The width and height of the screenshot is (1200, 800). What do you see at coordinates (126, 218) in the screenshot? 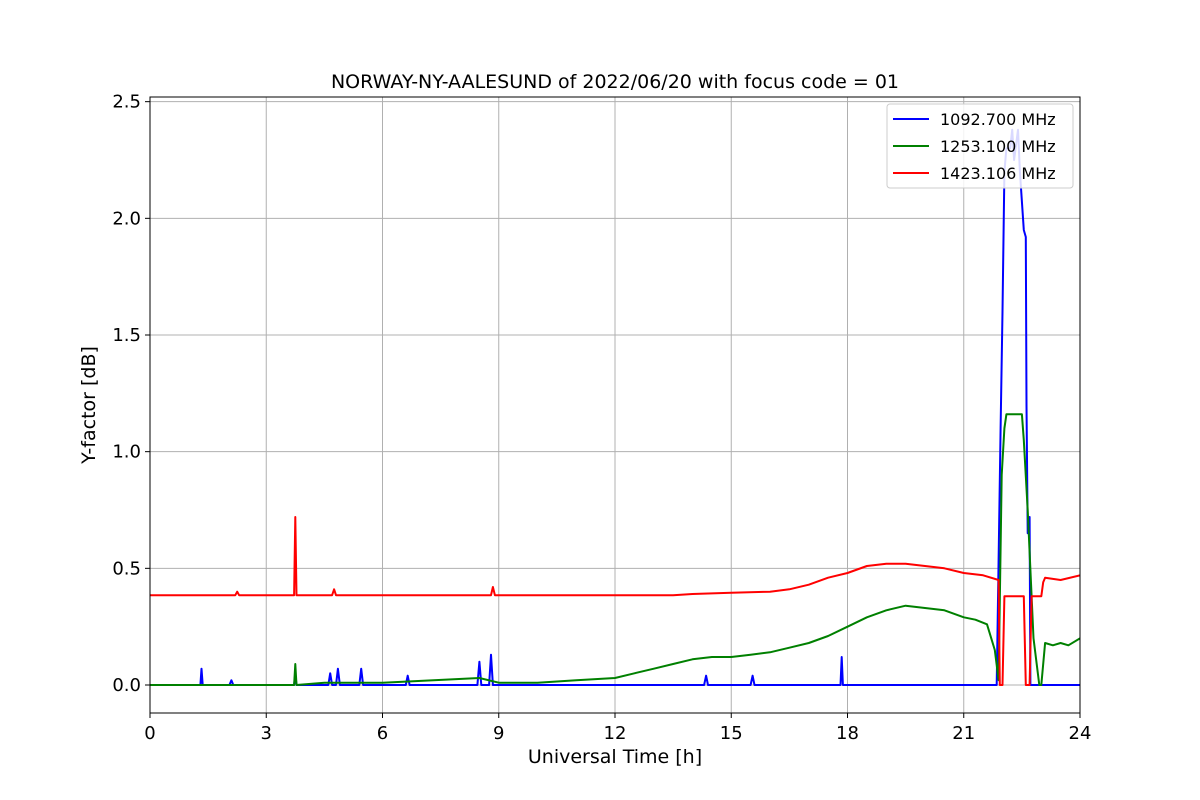
I see `y-tick-label: 2.0` at bounding box center [126, 218].